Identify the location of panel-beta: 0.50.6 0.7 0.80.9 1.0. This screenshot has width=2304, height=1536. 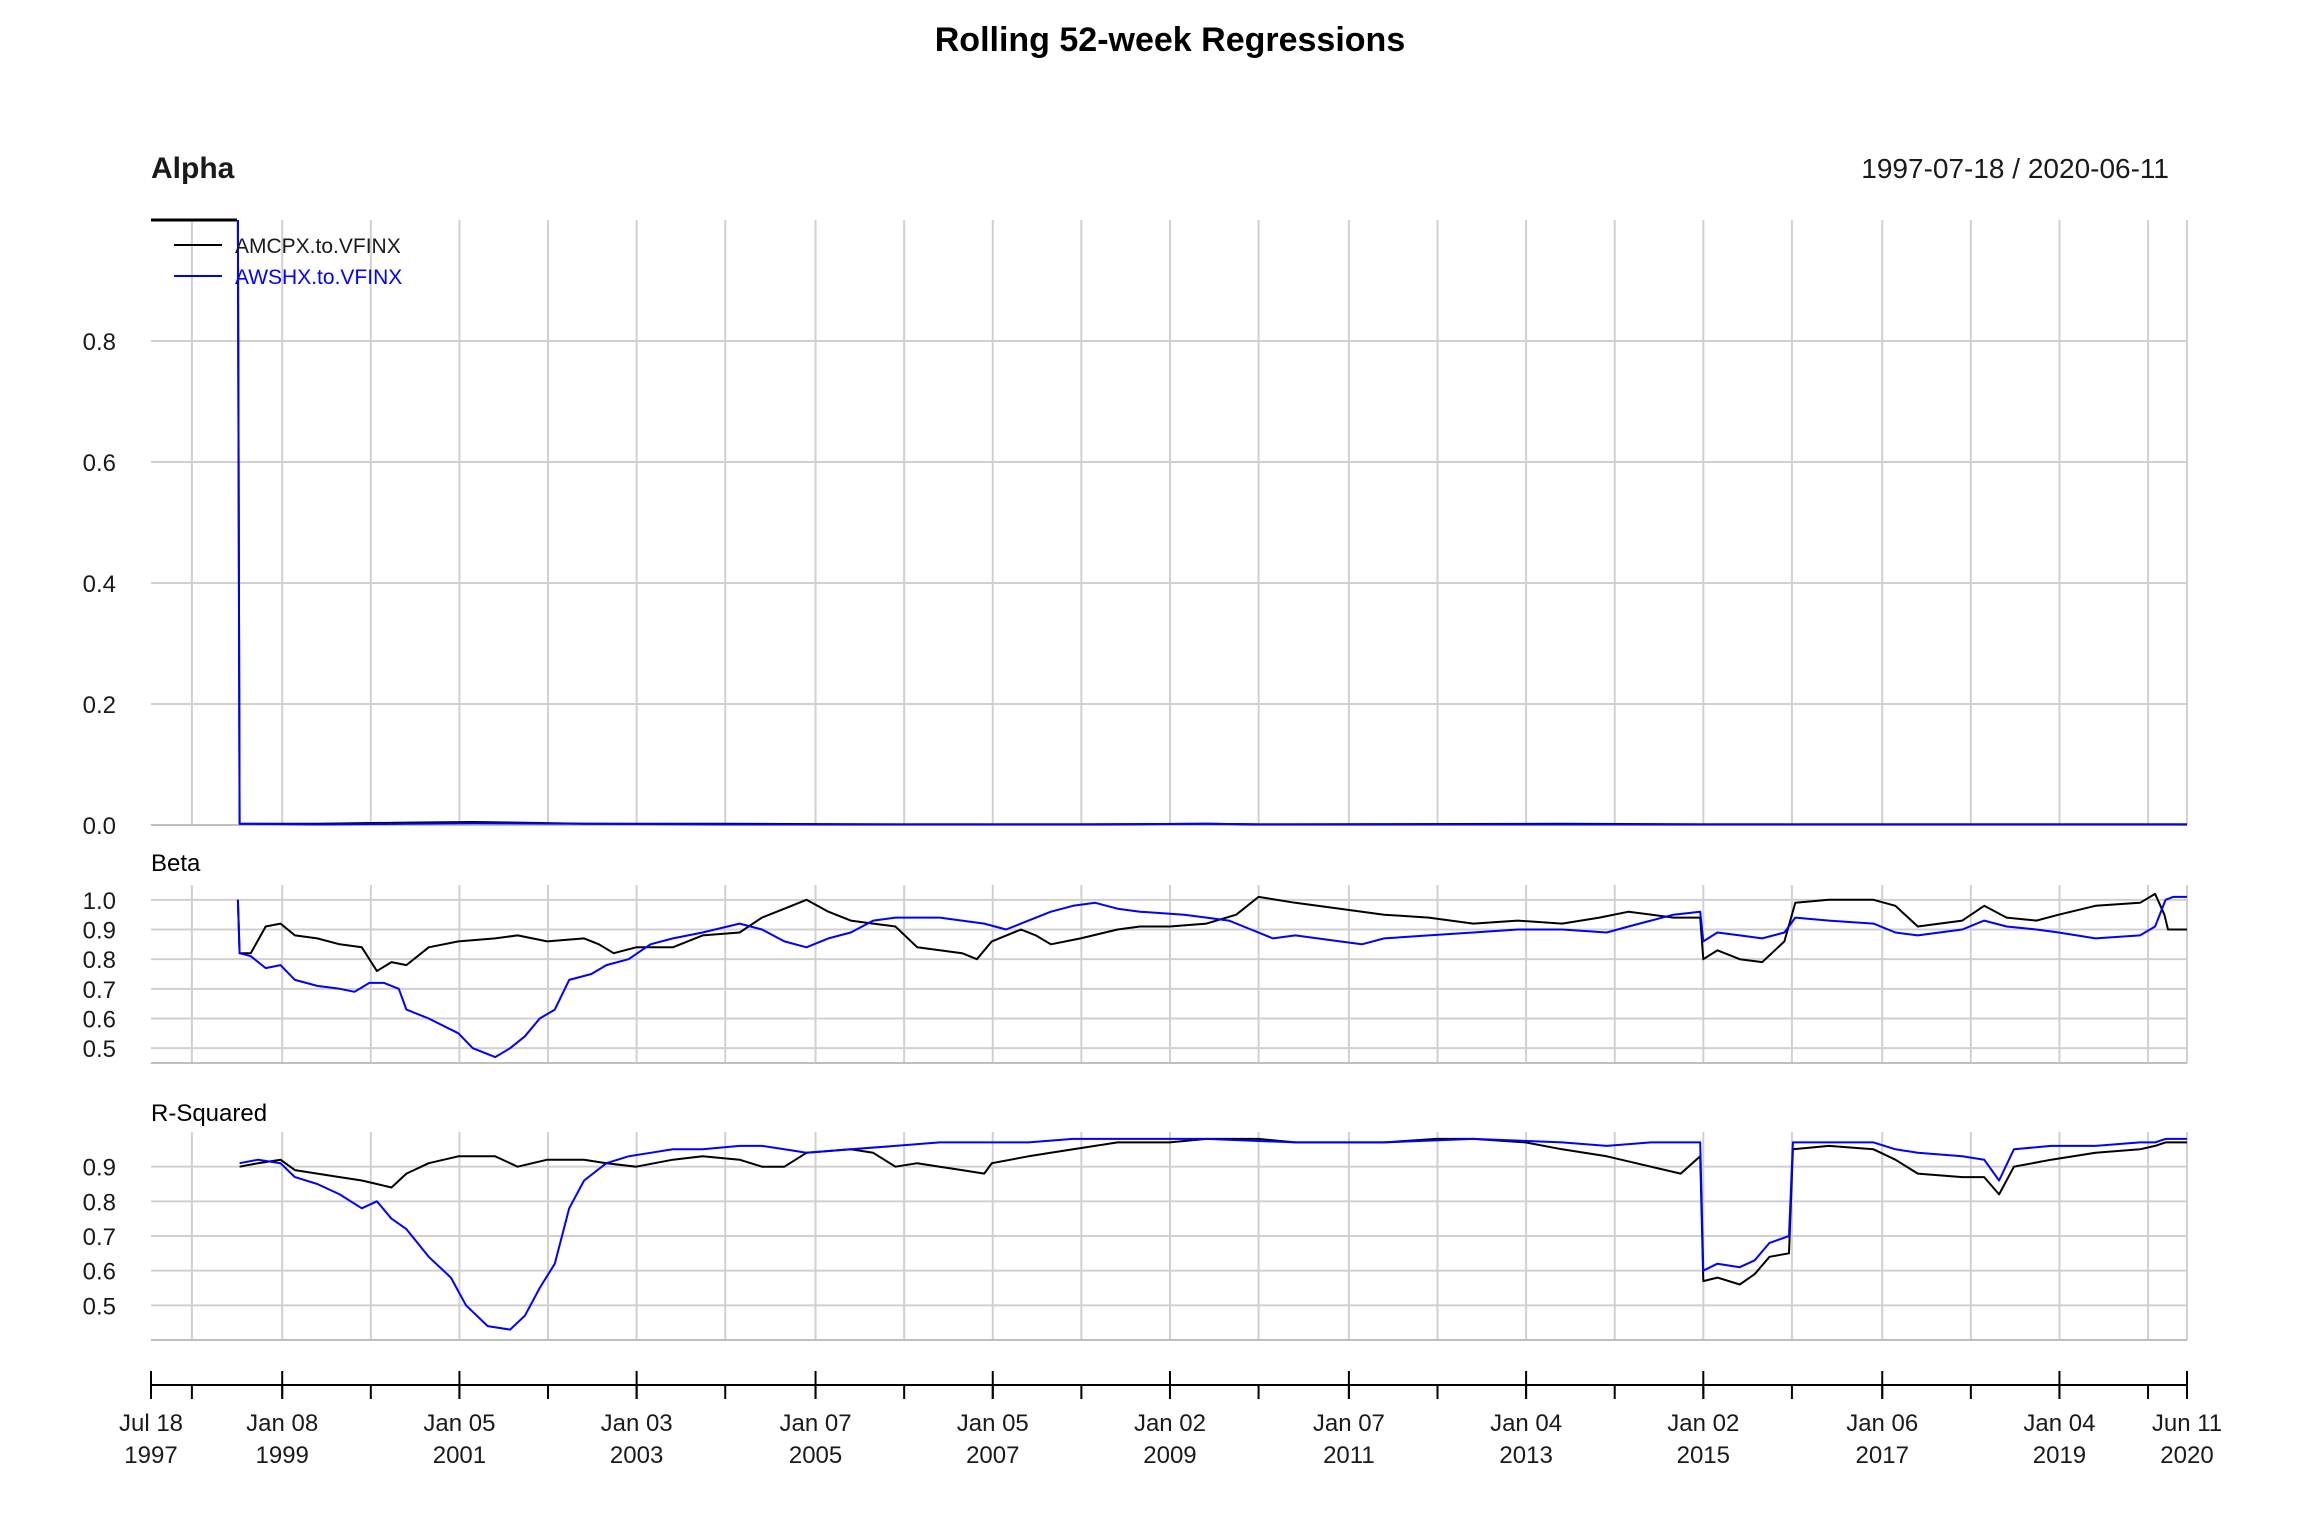
(1135, 974).